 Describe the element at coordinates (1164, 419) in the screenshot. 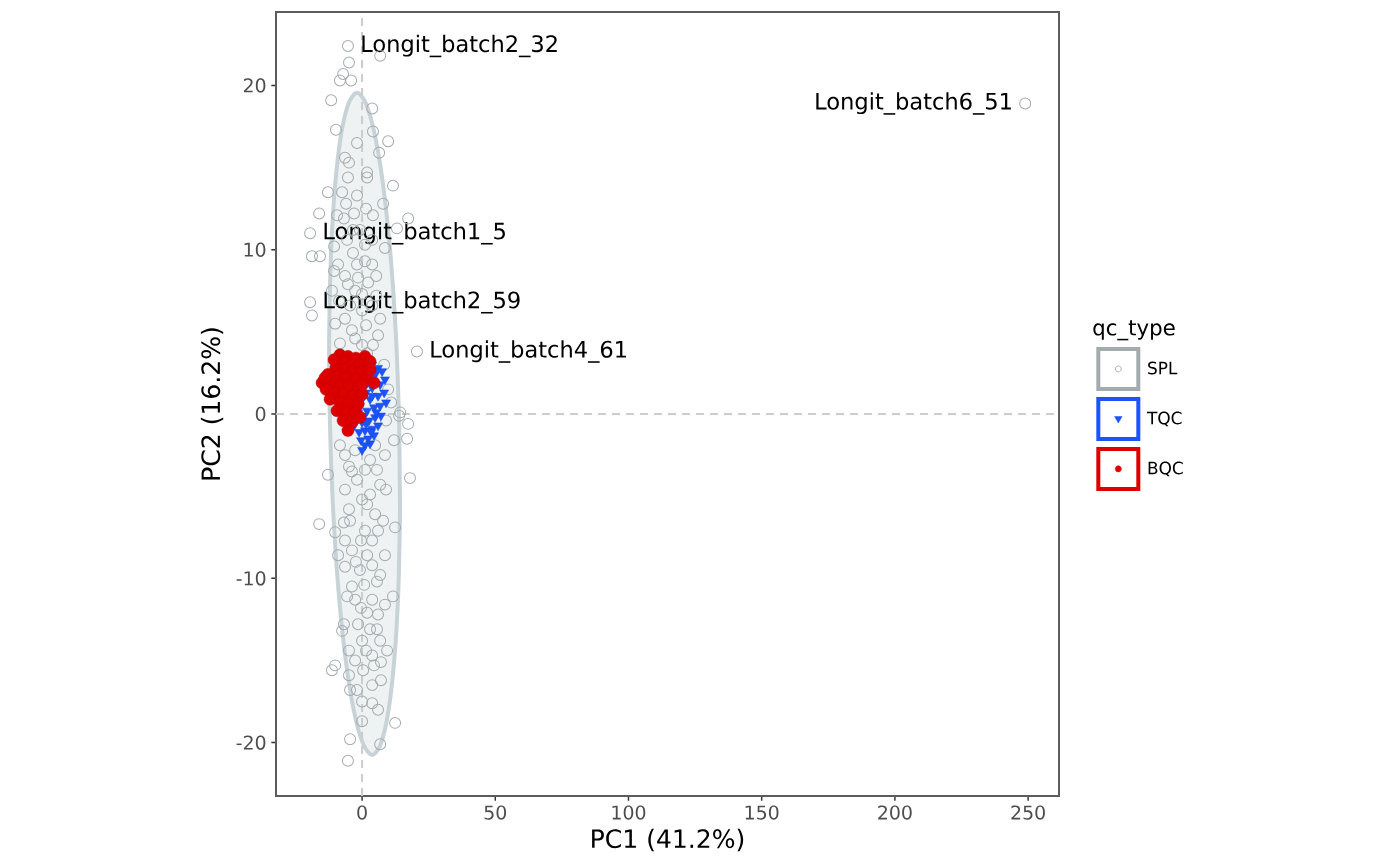

I see `legend-label: TQC` at that location.